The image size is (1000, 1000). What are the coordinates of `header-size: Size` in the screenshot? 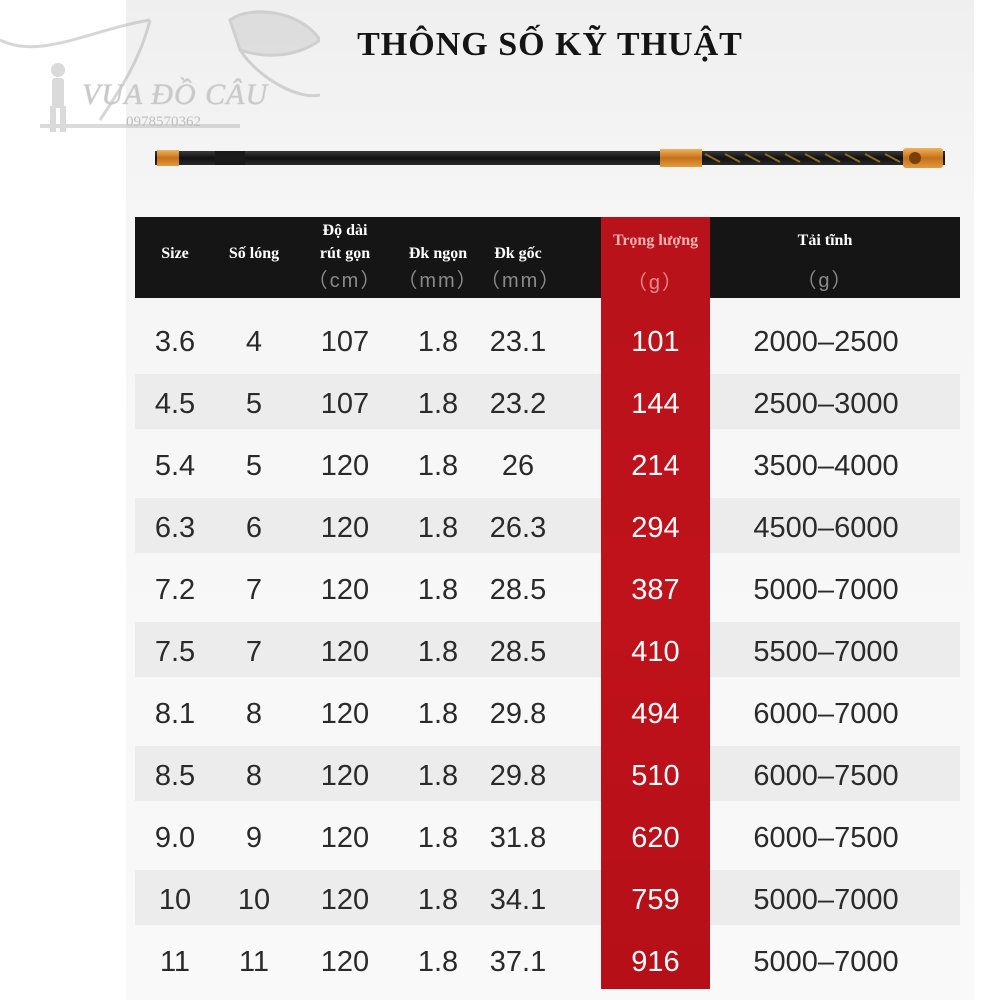 It's located at (175, 253).